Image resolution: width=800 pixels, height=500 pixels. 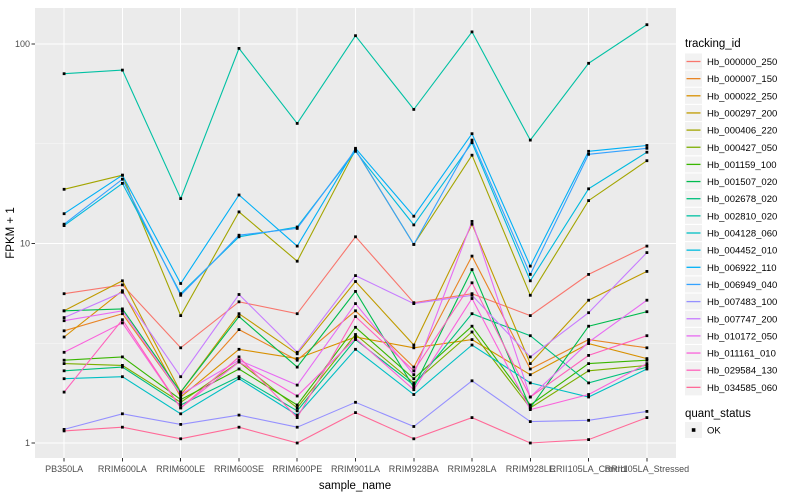 What do you see at coordinates (742, 199) in the screenshot?
I see `legend-label-Hb_002678_020: Hb_002678_020` at bounding box center [742, 199].